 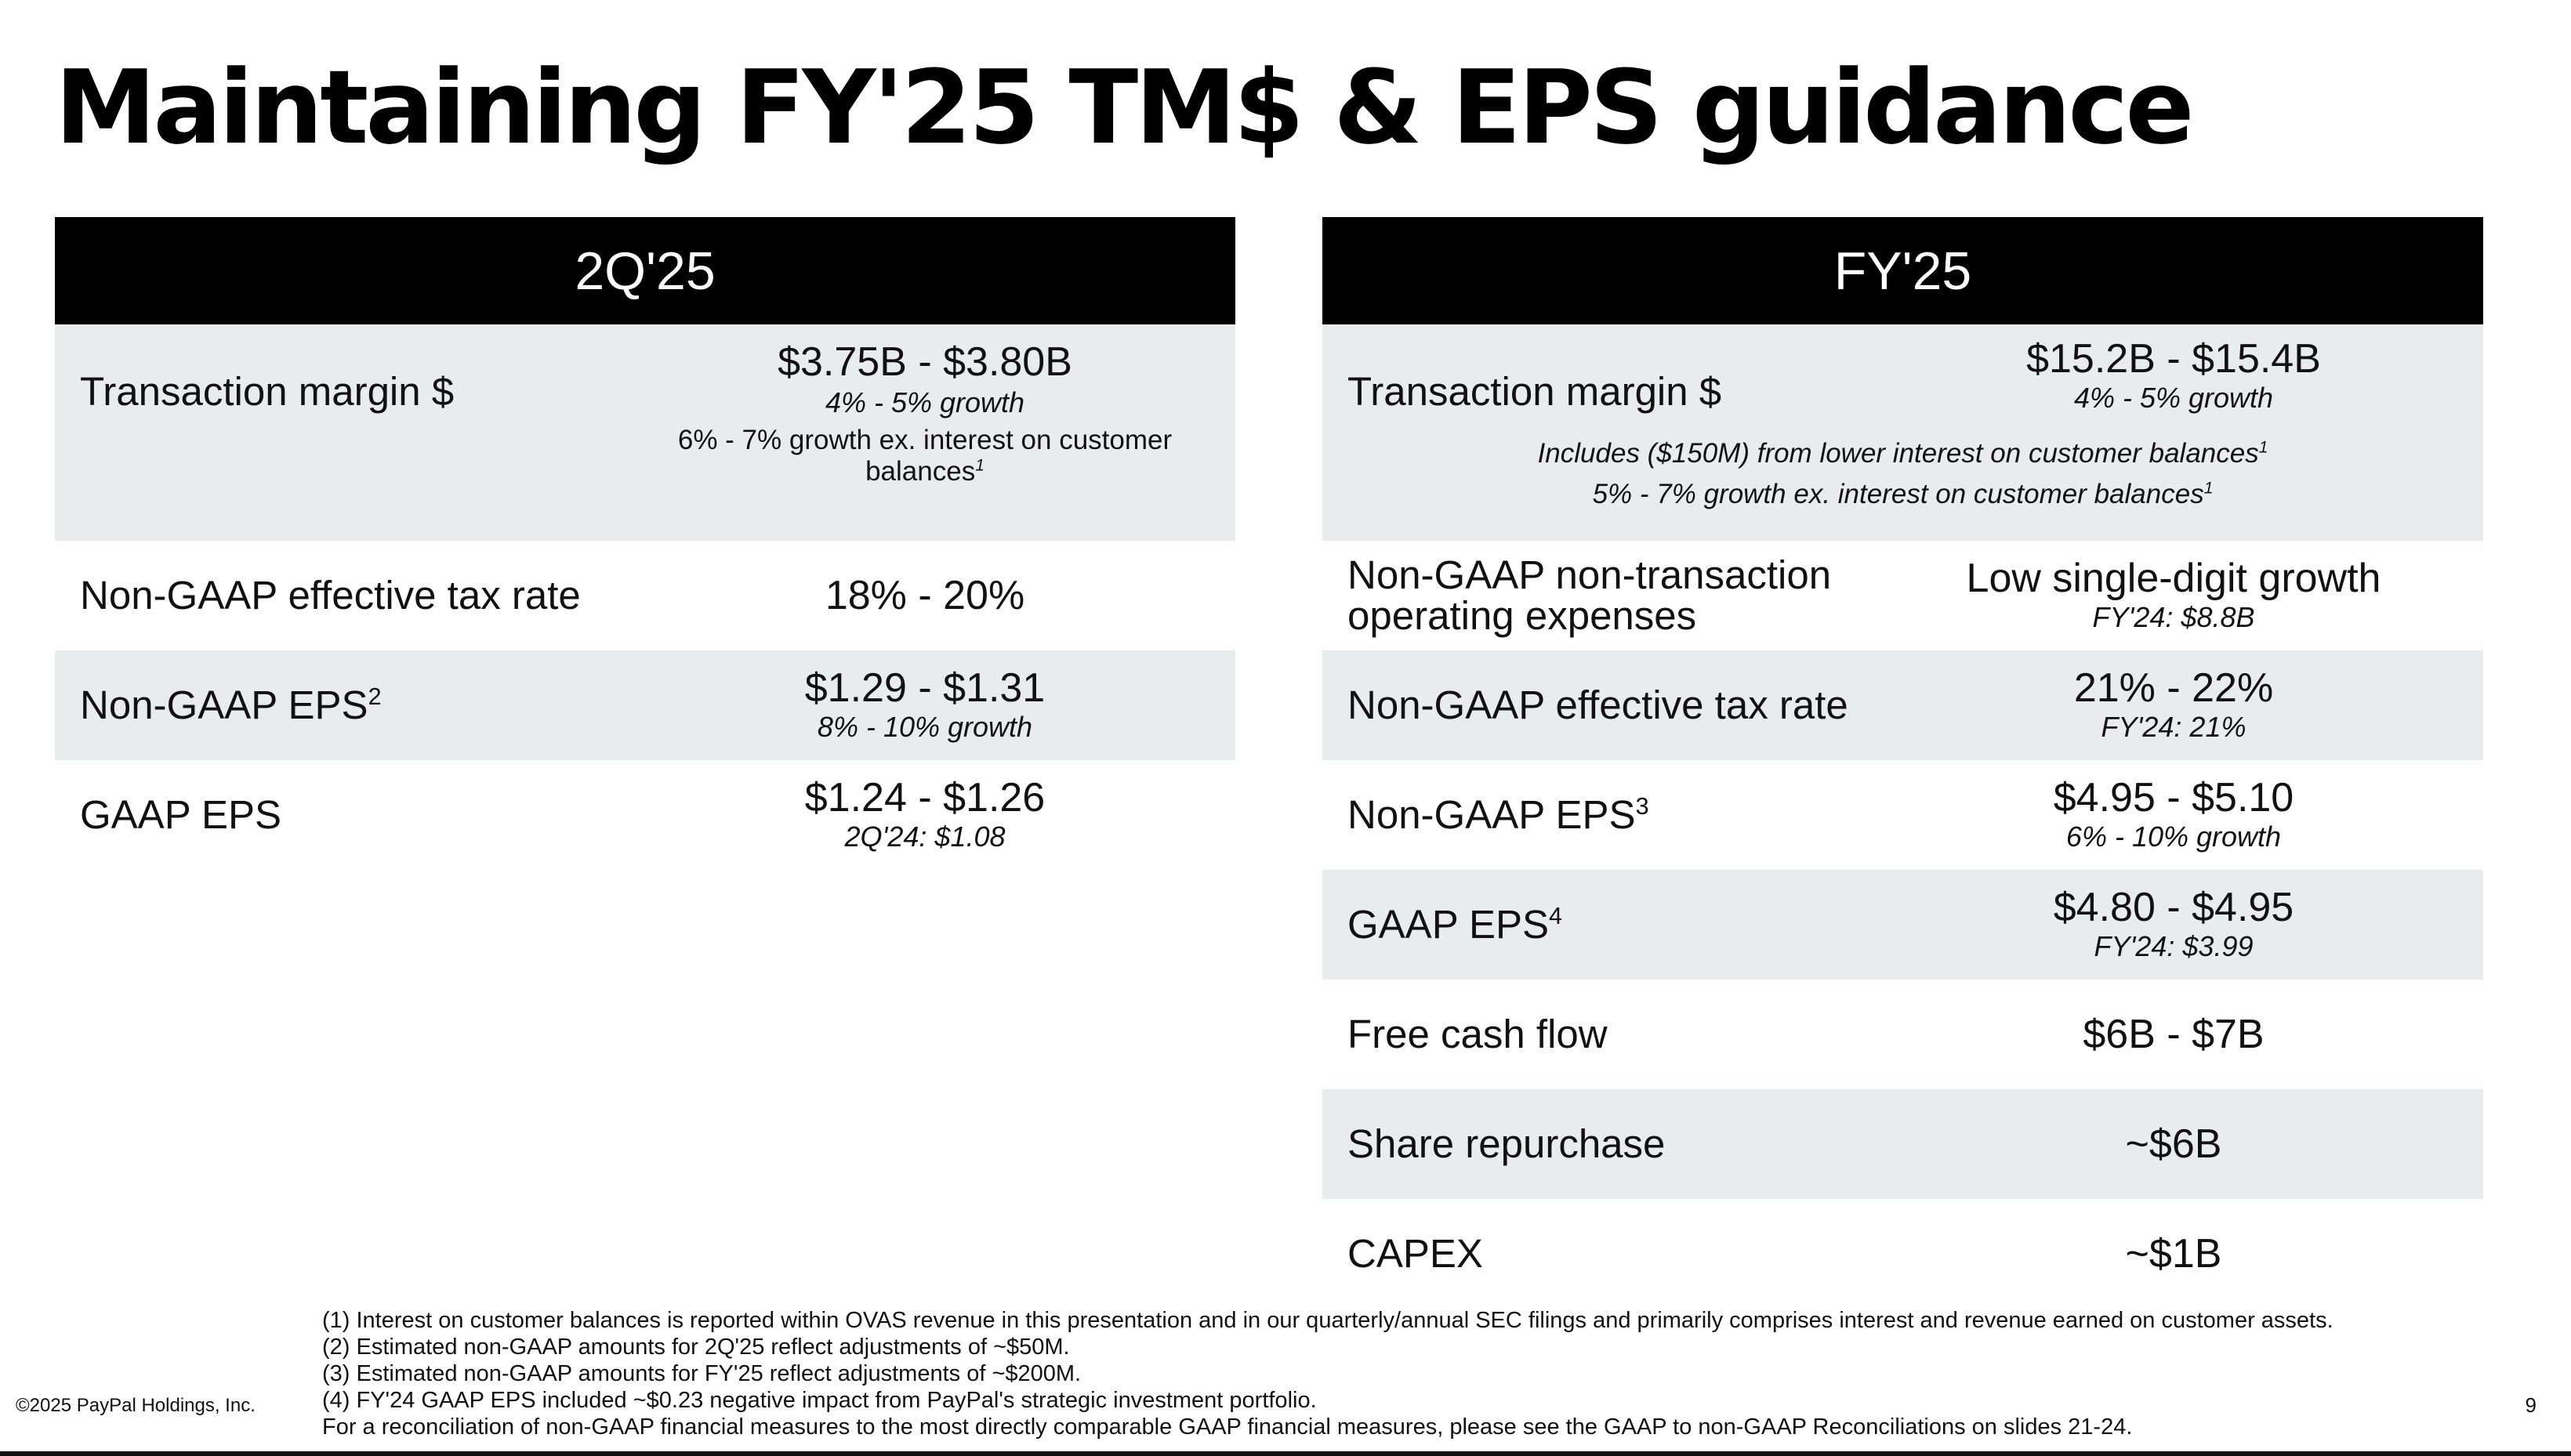 I want to click on row-value: ~$1B, so click(x=2173, y=1254).